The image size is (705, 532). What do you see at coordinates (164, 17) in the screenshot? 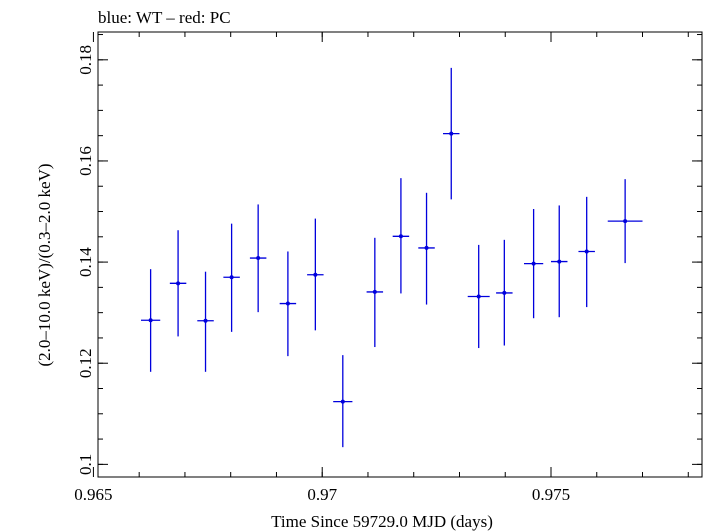
I see `chart-title: blue: WT – red: PC` at bounding box center [164, 17].